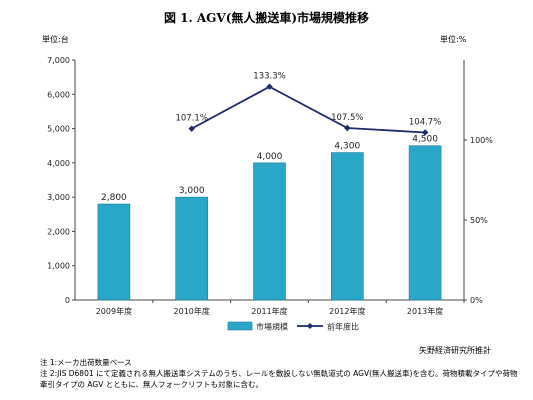  Describe the element at coordinates (308, 109) in the screenshot. I see `growth-line` at that location.